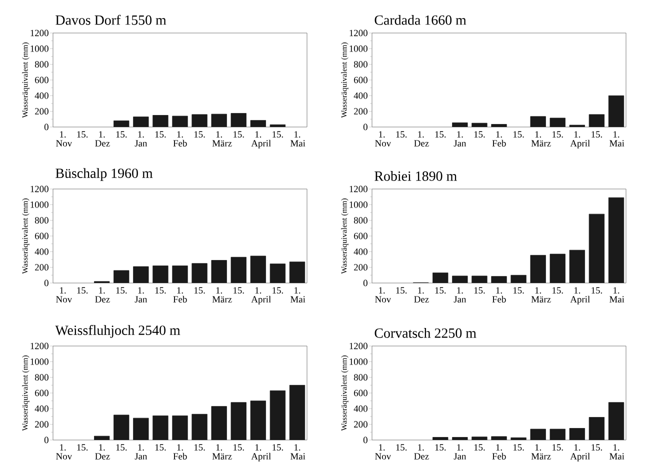 The image size is (645, 464). What do you see at coordinates (420, 20) in the screenshot?
I see `chart-title: Cardada 1660 m` at bounding box center [420, 20].